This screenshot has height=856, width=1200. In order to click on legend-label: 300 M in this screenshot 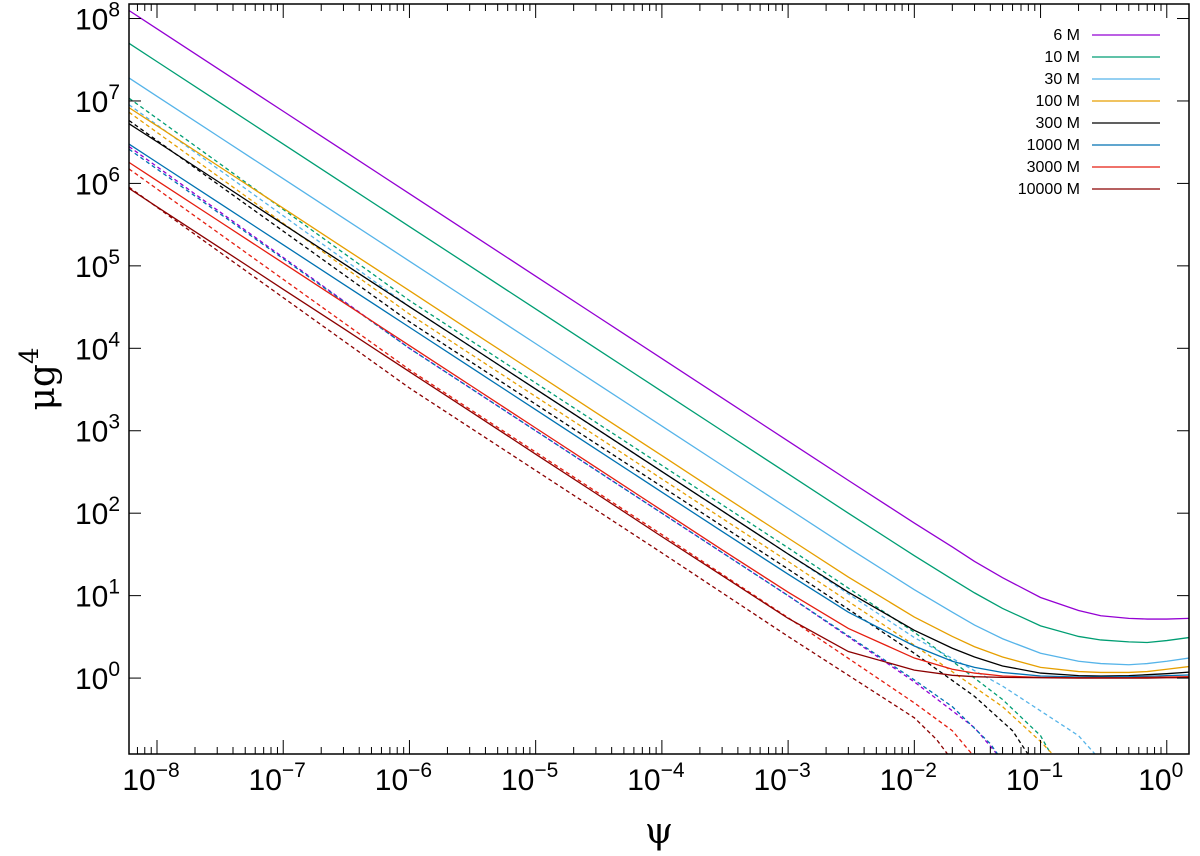, I will do `click(1058, 123)`.